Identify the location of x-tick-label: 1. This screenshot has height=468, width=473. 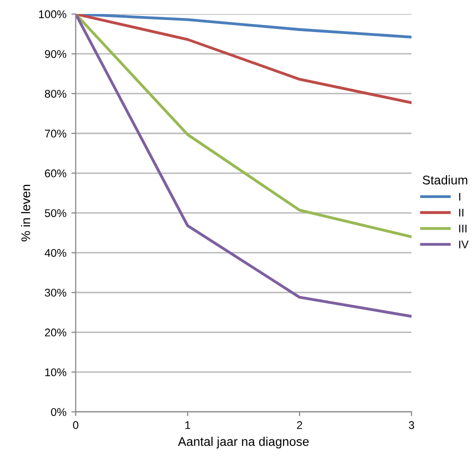
(187, 425).